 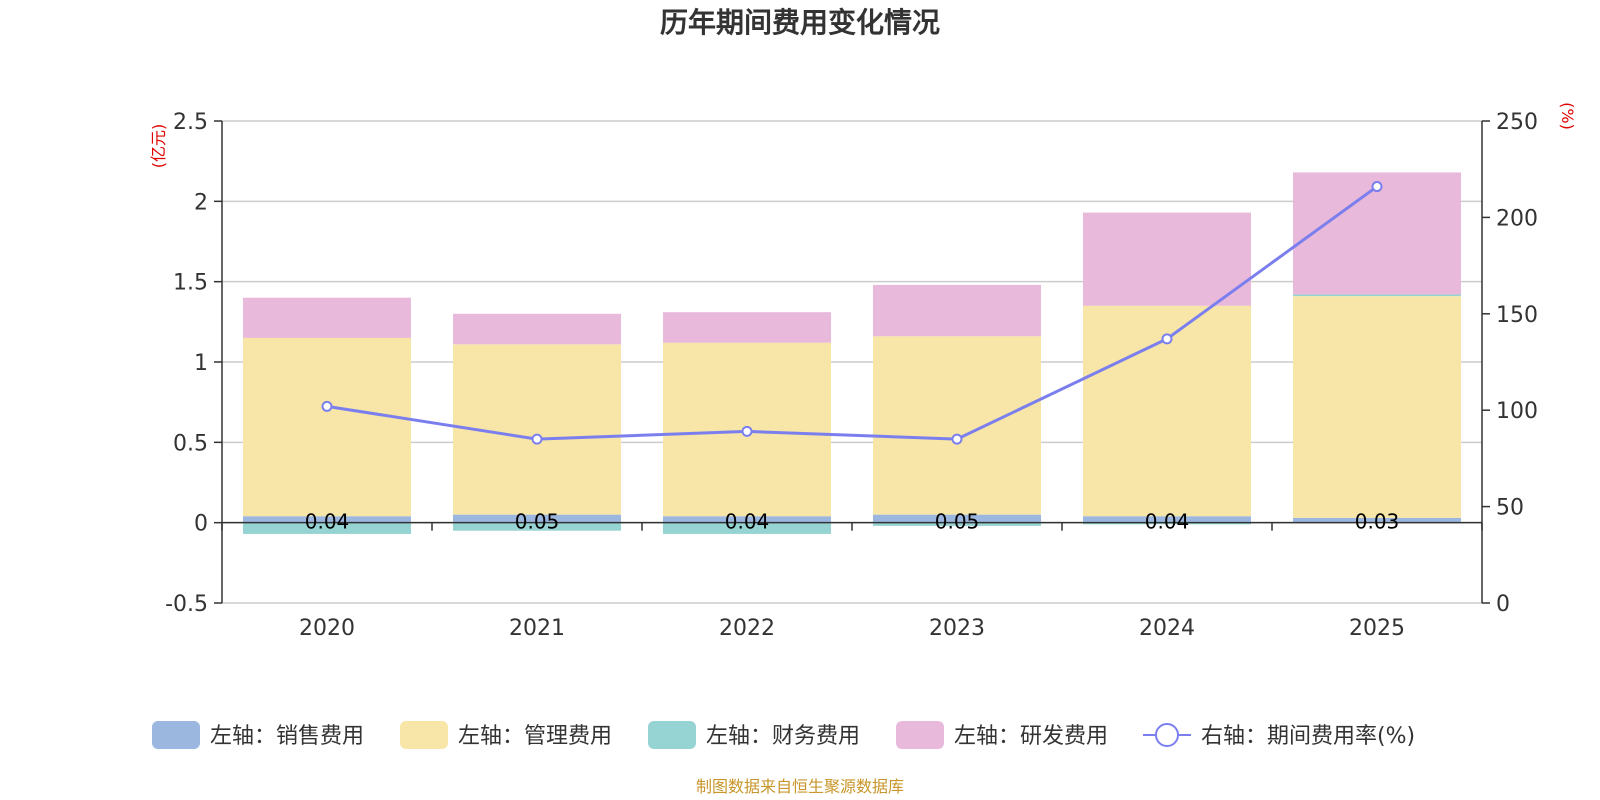 I want to click on right-tick-label: 250, so click(x=1517, y=122).